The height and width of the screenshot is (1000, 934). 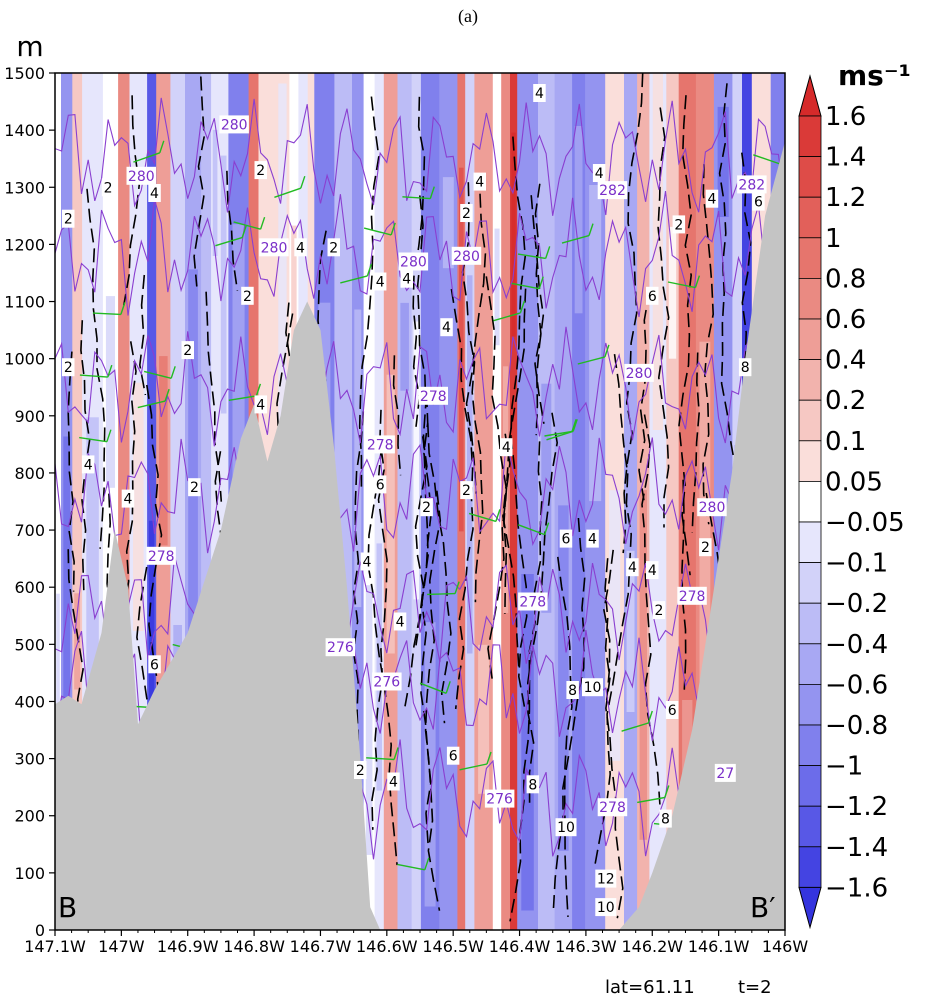 What do you see at coordinates (845, 158) in the screenshot?
I see `colorbar-label: 1.4` at bounding box center [845, 158].